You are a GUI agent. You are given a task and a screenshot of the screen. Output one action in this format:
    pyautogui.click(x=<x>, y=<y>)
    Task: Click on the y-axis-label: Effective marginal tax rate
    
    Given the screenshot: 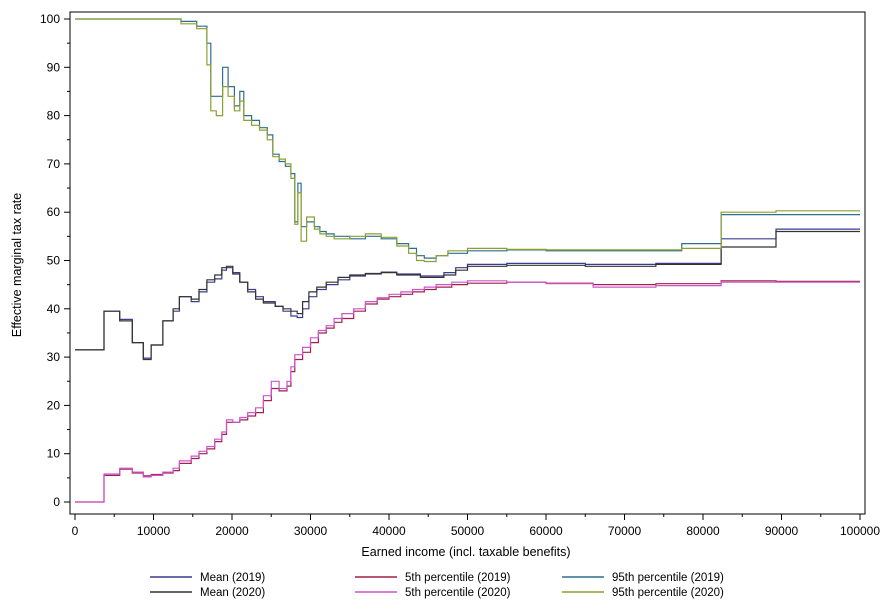 What is the action you would take?
    pyautogui.click(x=17, y=265)
    